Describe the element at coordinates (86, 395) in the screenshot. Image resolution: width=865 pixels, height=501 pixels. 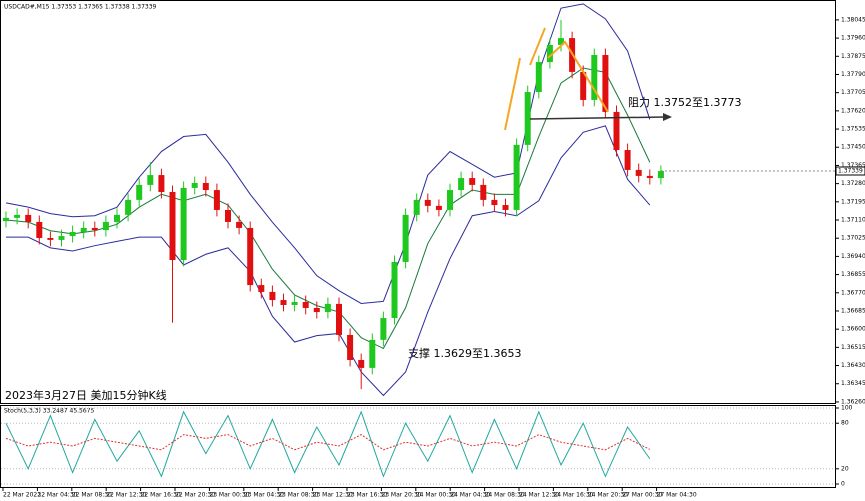
I see `caption: 2023年3月27日 美加15分钟K线` at that location.